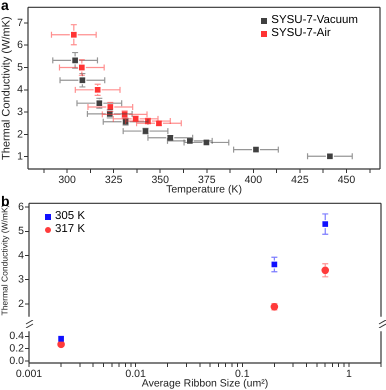 The width and height of the screenshot is (386, 390). I want to click on x-tick-label: 325, so click(113, 180).